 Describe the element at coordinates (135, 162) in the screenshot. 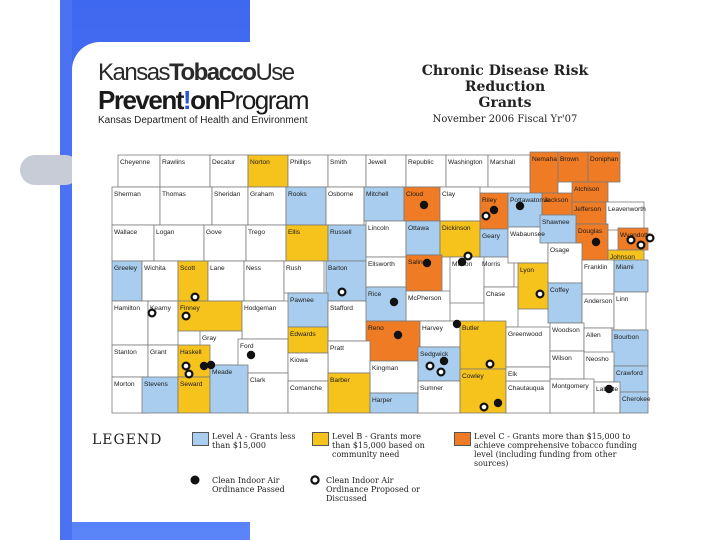

I see `county-label-cheyenne: Cheyenne` at that location.